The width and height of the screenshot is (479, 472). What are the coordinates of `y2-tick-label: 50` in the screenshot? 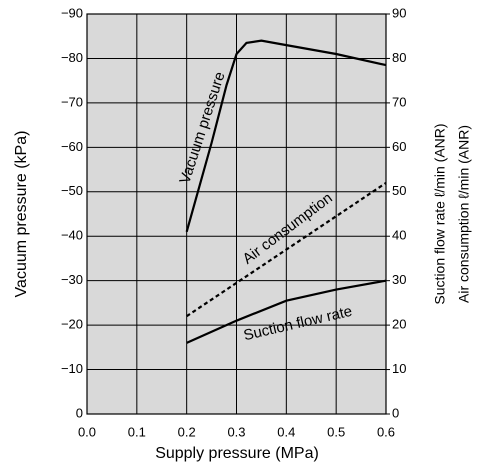 It's located at (399, 190).